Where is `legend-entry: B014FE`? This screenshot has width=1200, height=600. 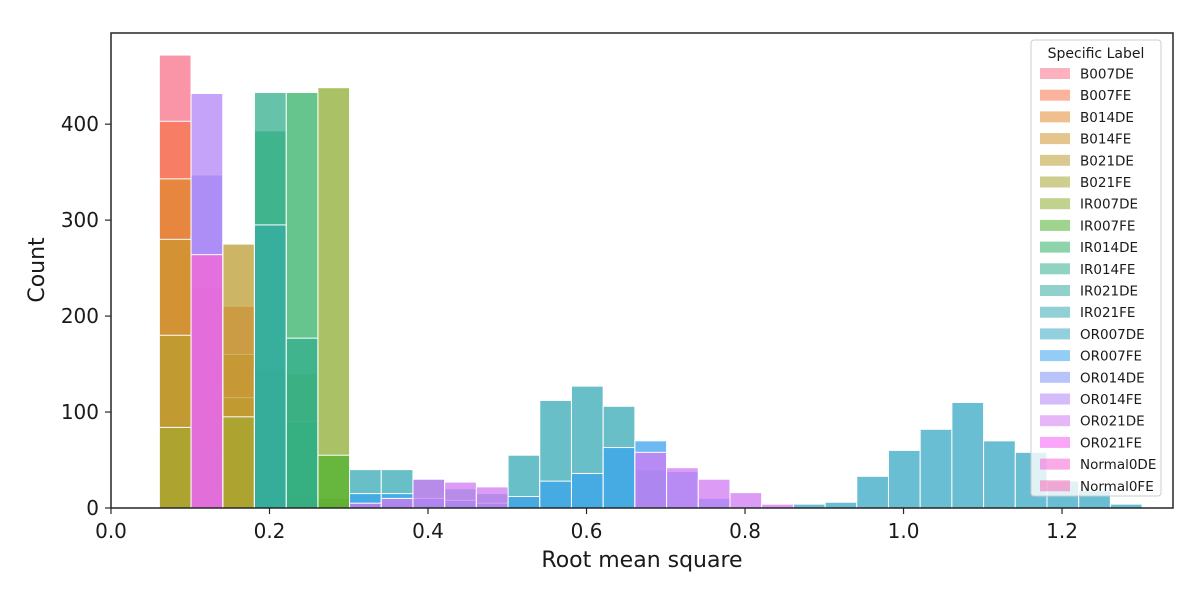
legend-entry: B014FE is located at coordinates (1085, 140).